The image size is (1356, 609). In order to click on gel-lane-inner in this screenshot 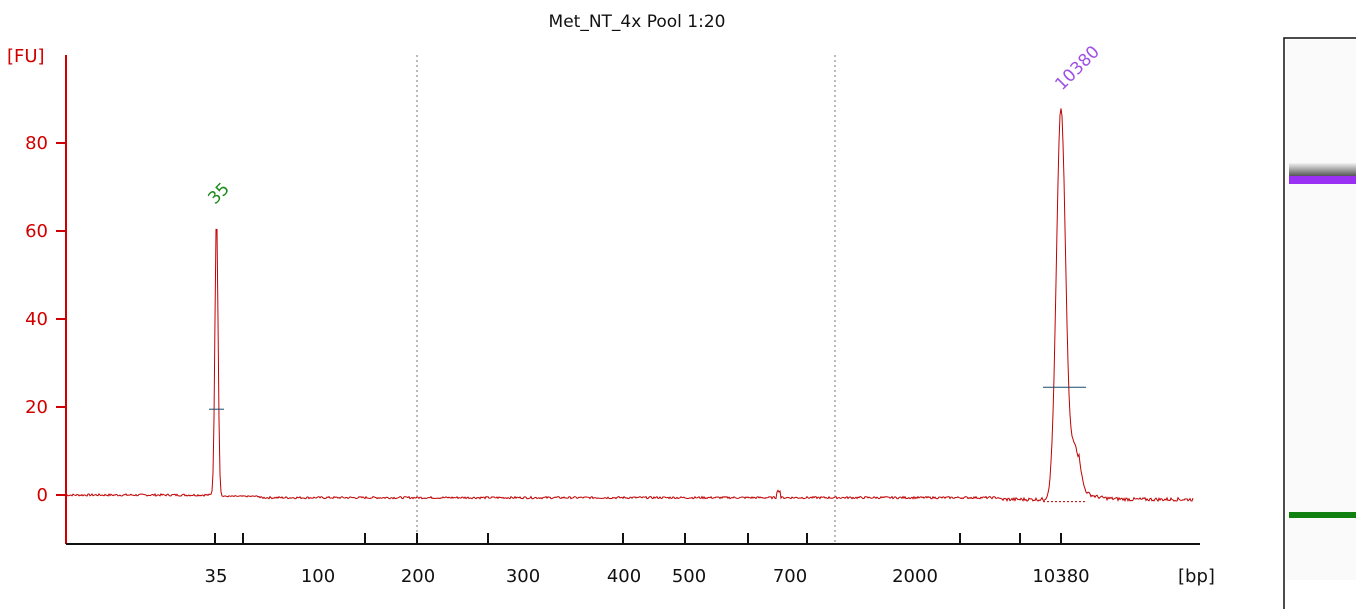, I will do `click(1321, 310)`.